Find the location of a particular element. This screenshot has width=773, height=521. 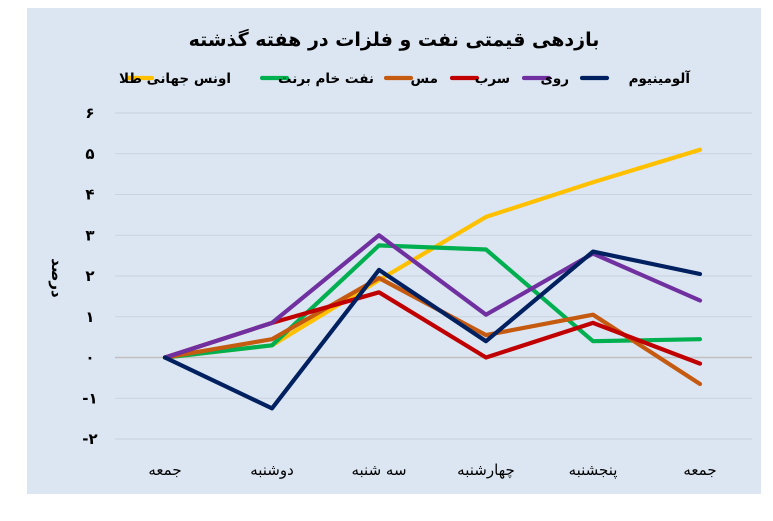

x-tick-label: چهارشنبه is located at coordinates (486, 470).